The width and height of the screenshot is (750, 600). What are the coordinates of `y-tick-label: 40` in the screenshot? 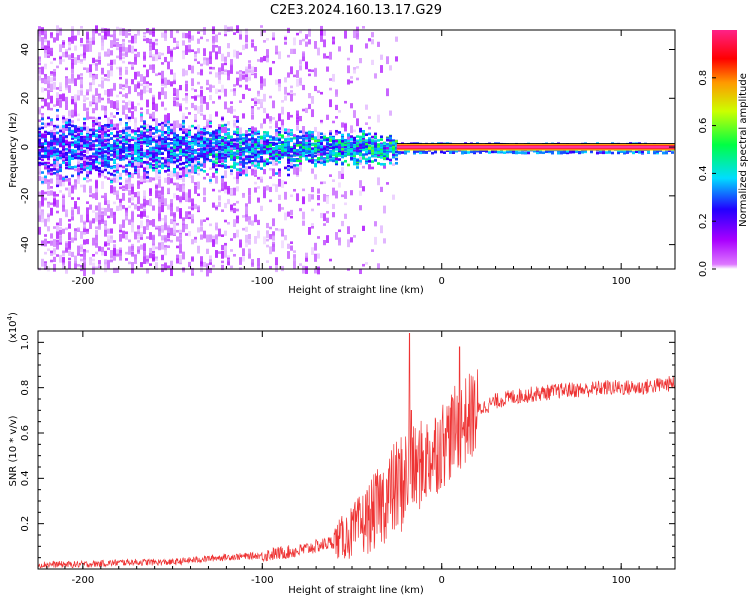 It's located at (25, 49).